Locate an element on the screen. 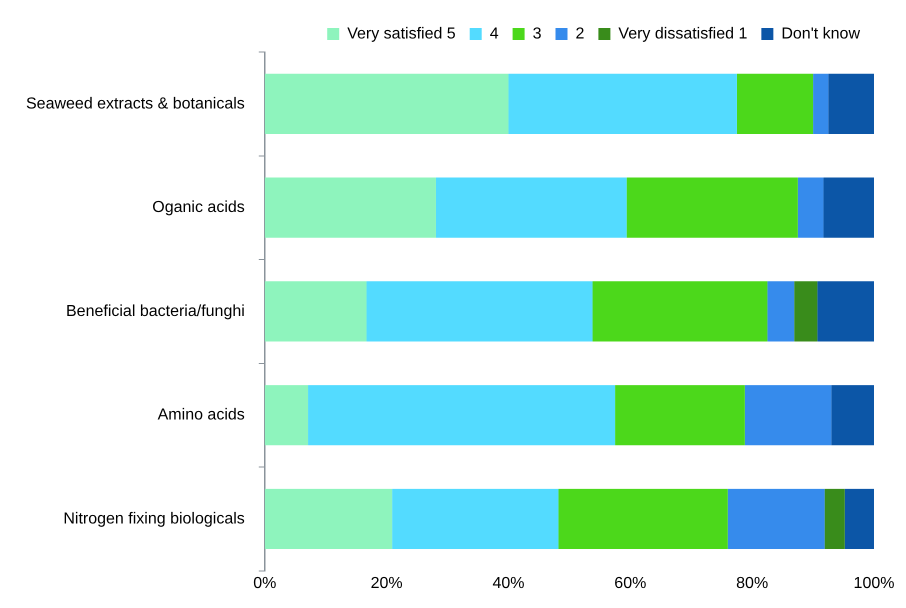 The width and height of the screenshot is (906, 608). legend-label: 2 is located at coordinates (580, 33).